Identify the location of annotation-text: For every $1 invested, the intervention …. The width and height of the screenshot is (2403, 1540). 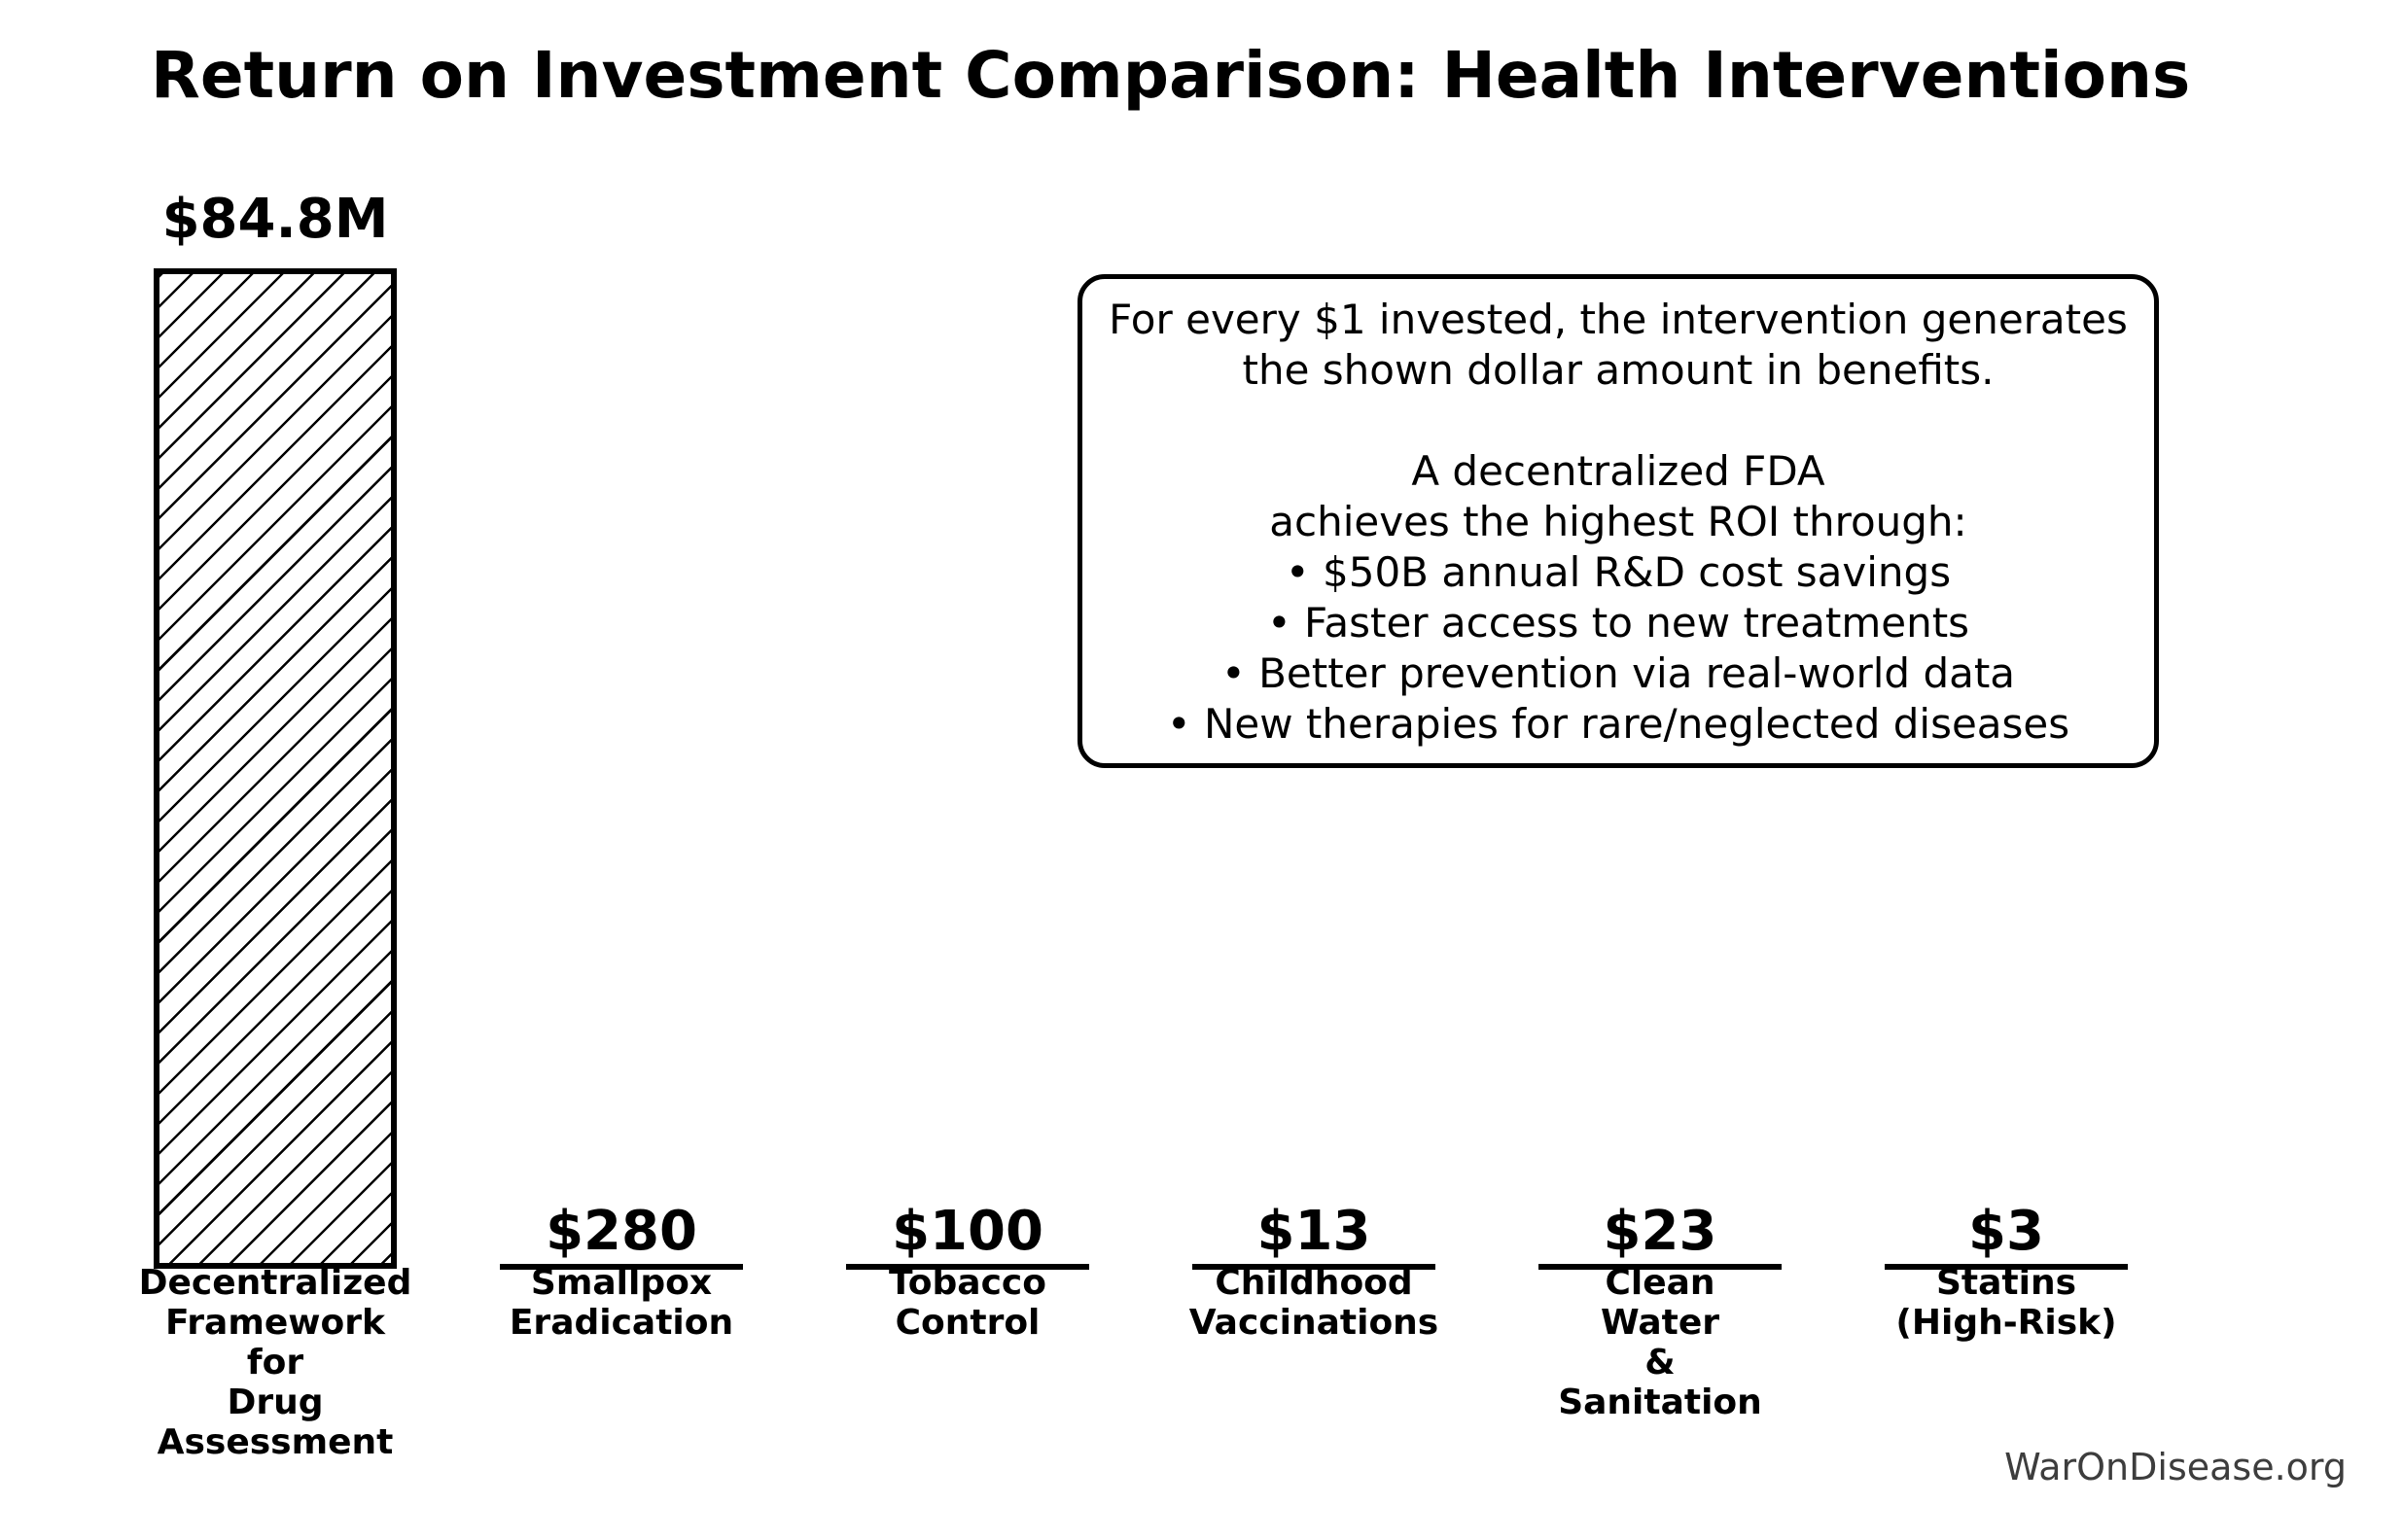
(1618, 522).